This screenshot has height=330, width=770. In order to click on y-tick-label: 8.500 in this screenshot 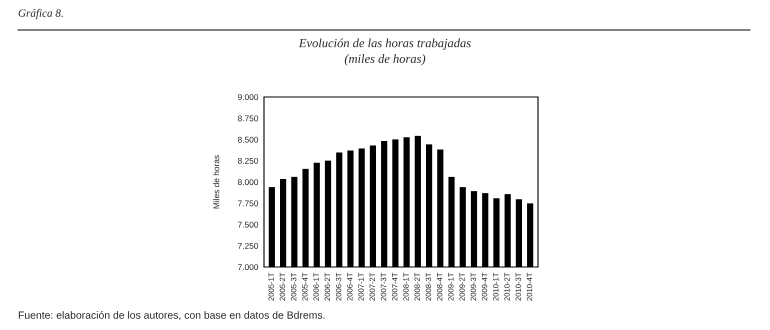, I will do `click(248, 139)`.